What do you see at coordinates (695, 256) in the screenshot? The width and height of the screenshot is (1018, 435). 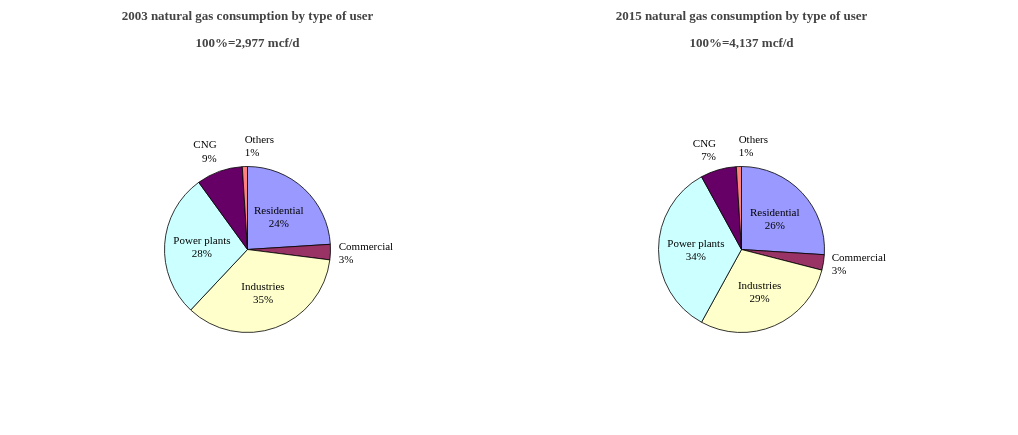 I see `data-label: 34%` at bounding box center [695, 256].